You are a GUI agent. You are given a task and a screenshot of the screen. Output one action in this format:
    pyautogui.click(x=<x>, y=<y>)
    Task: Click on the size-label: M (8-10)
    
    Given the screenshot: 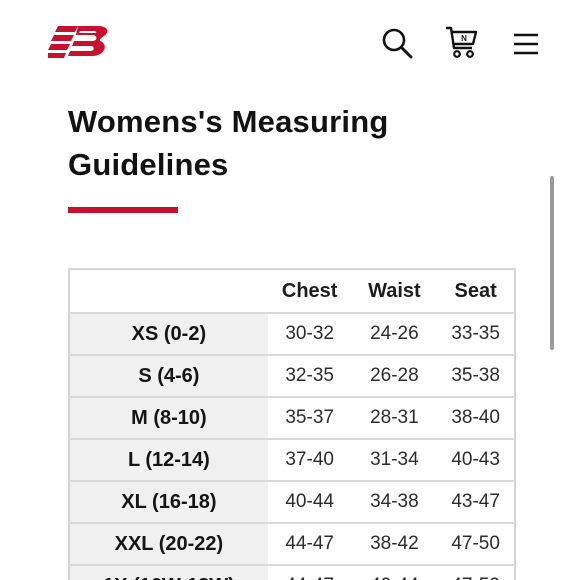 What is the action you would take?
    pyautogui.click(x=168, y=418)
    